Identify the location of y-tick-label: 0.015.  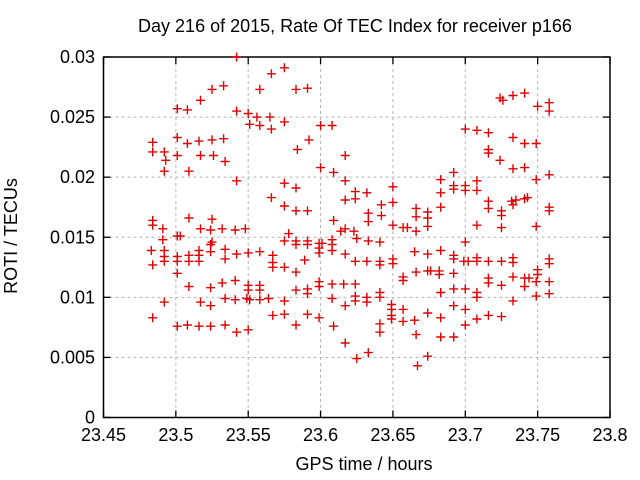
(72, 237).